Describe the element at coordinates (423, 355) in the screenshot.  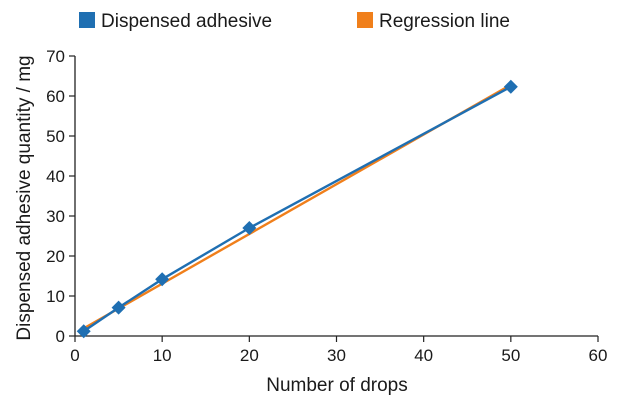
I see `x-tick-label: 40` at that location.